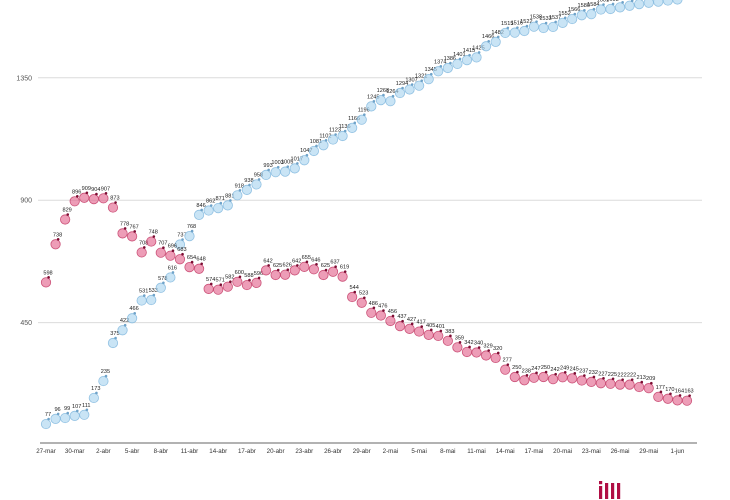  What do you see at coordinates (364, 111) in the screenshot?
I see `data-point-label: 1196` at bounding box center [364, 111].